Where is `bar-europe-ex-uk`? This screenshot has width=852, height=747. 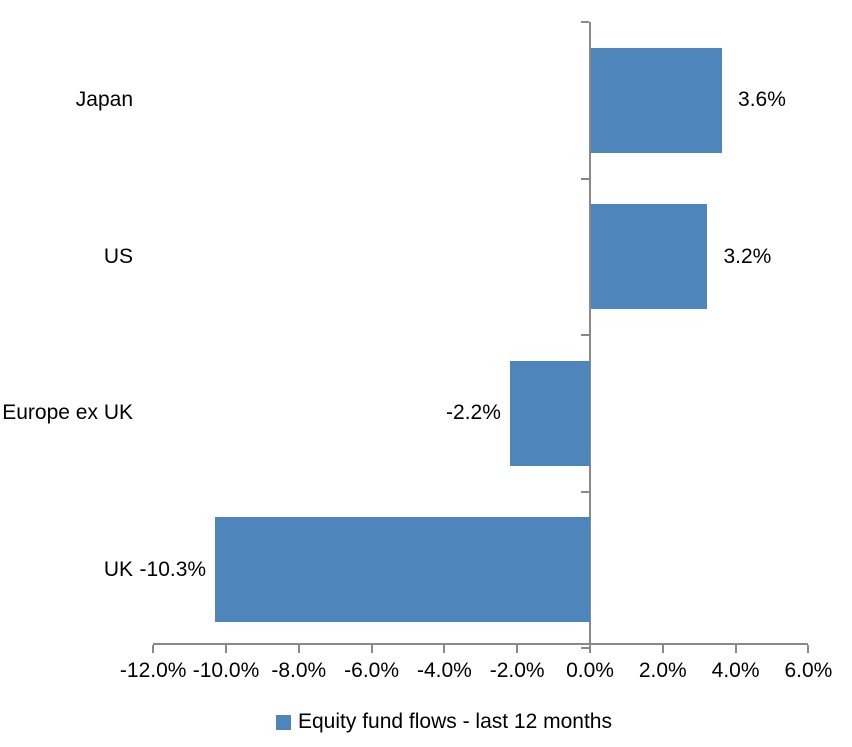
bar-europe-ex-uk is located at coordinates (549, 413).